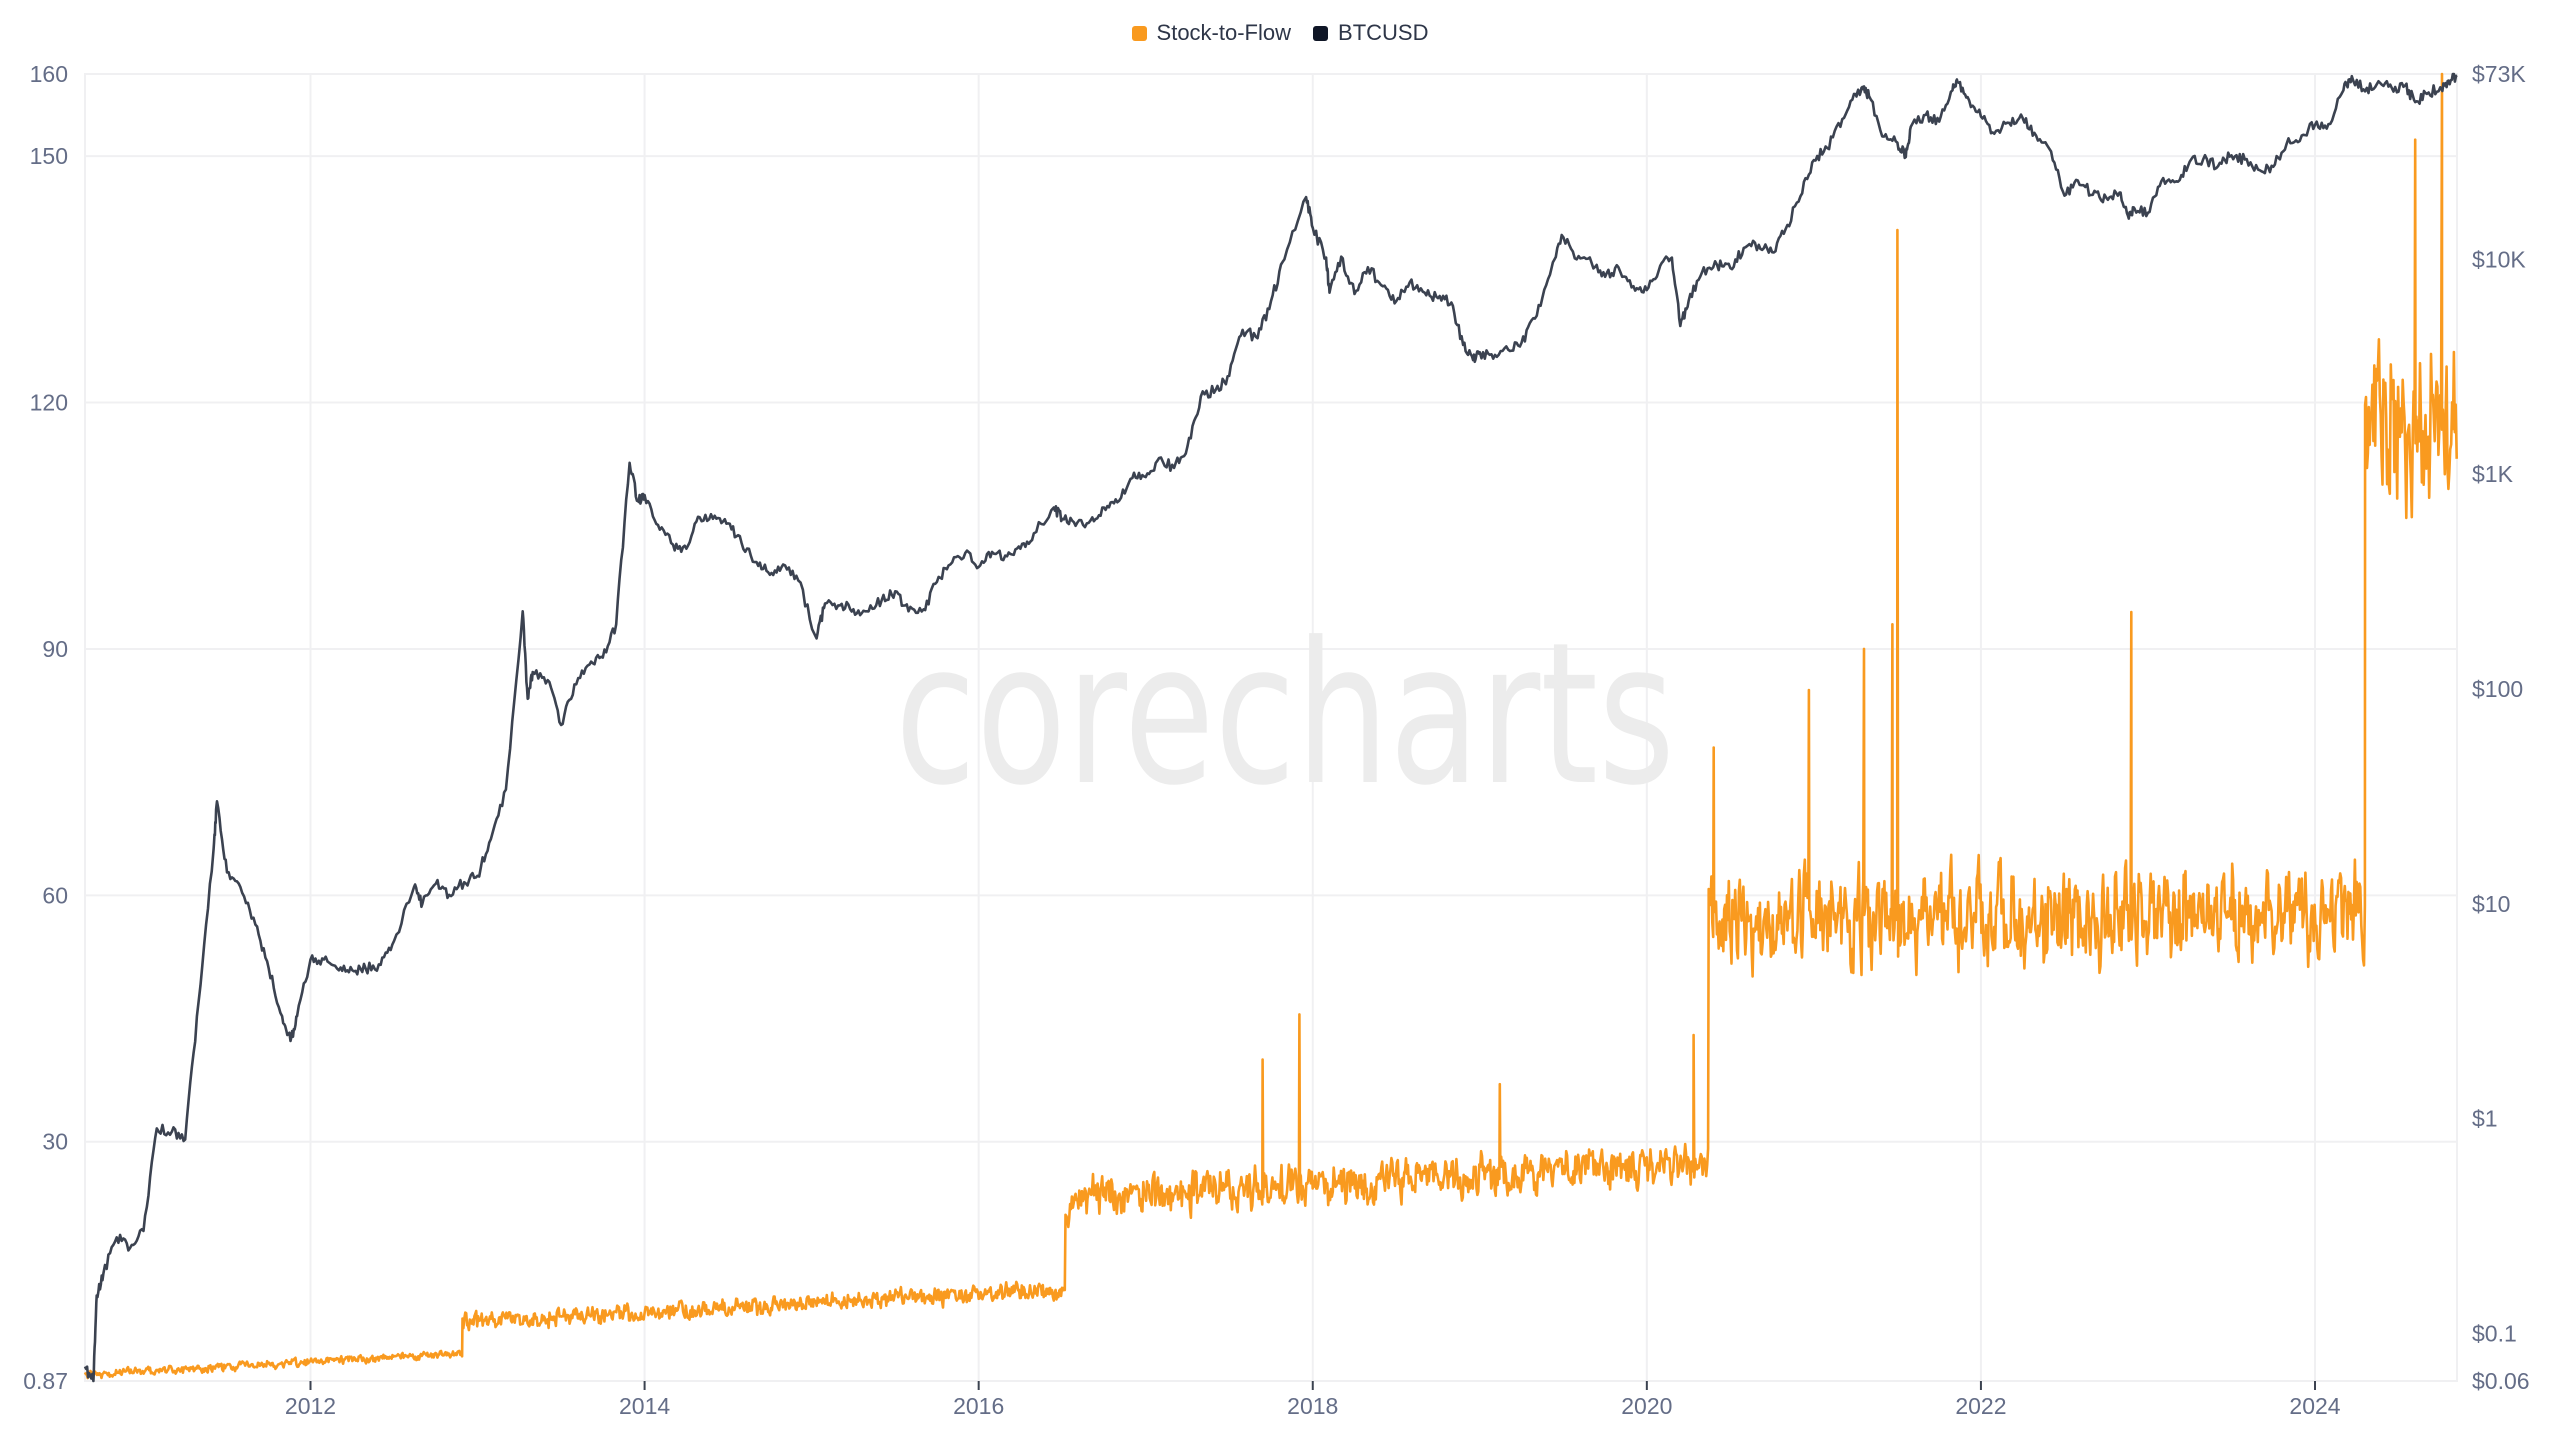 Image resolution: width=2560 pixels, height=1440 pixels. I want to click on y-left-tick-label: 120, so click(49, 403).